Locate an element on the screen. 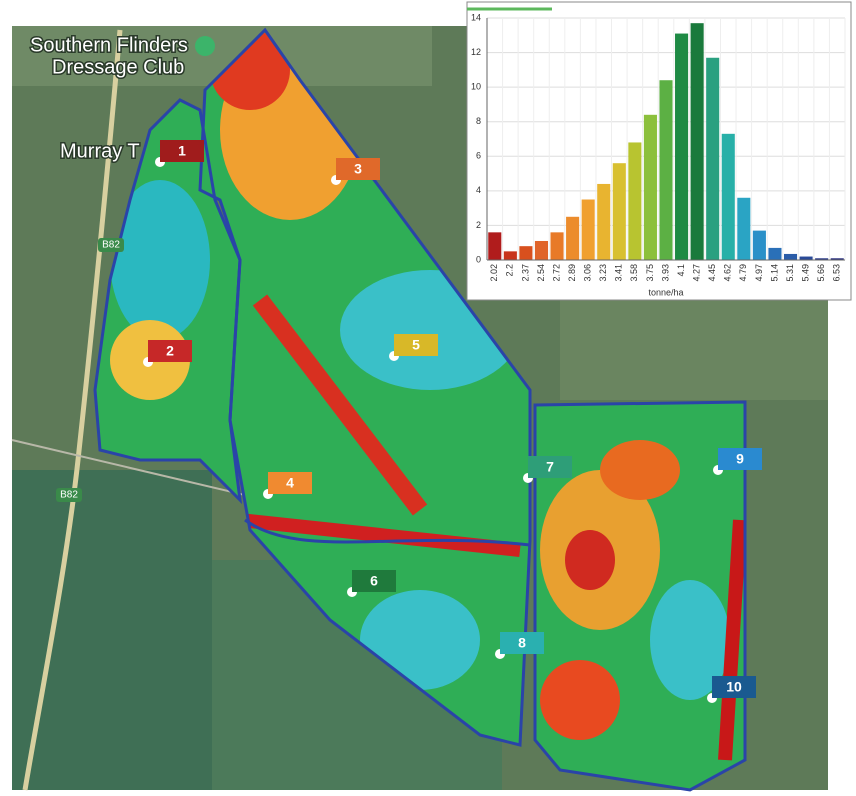  x-tick-label: 2.37 is located at coordinates (525, 273).